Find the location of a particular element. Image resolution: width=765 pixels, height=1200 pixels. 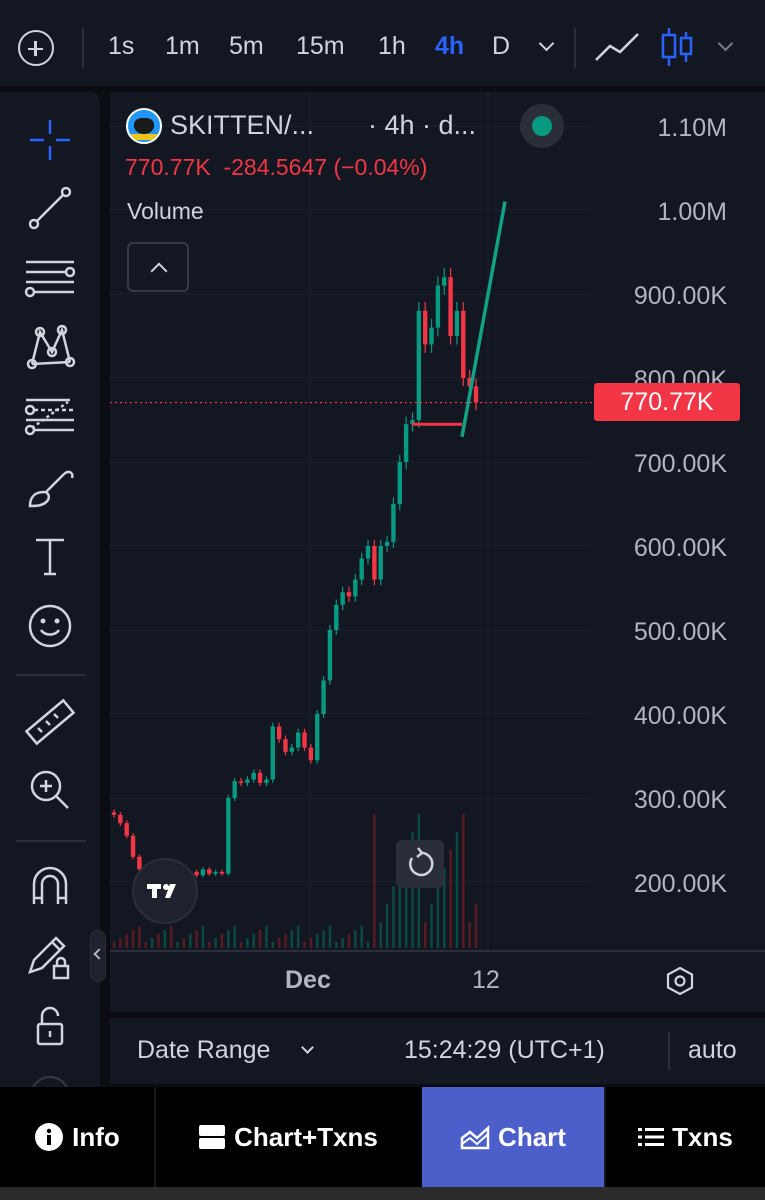

nav-info: Info is located at coordinates (77, 1137).